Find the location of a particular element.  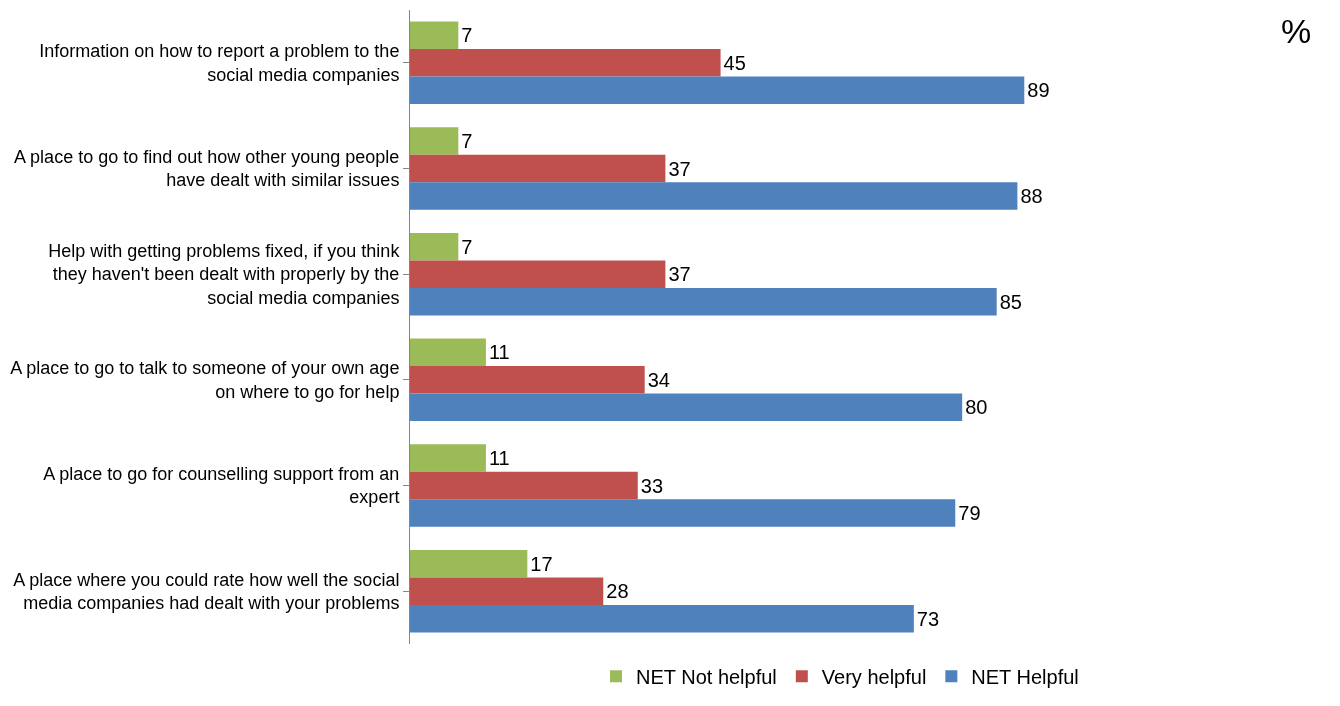

data-label: 28 is located at coordinates (617, 591).